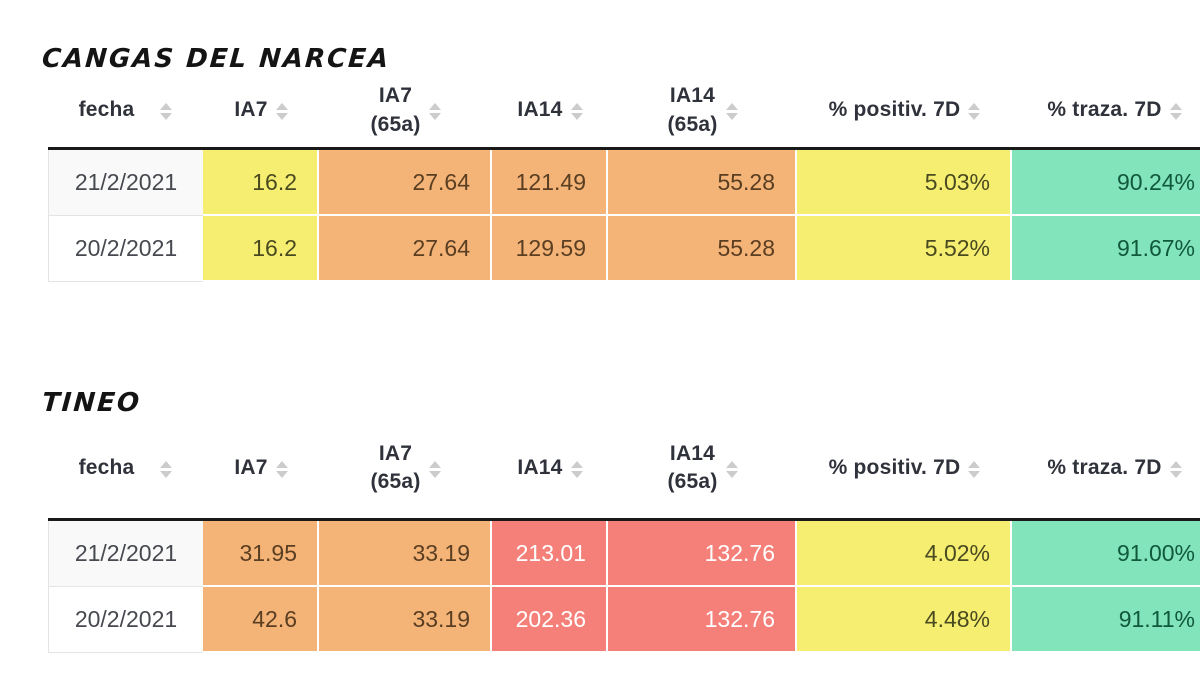  Describe the element at coordinates (550, 554) in the screenshot. I see `cell-ia14: 213.01` at that location.